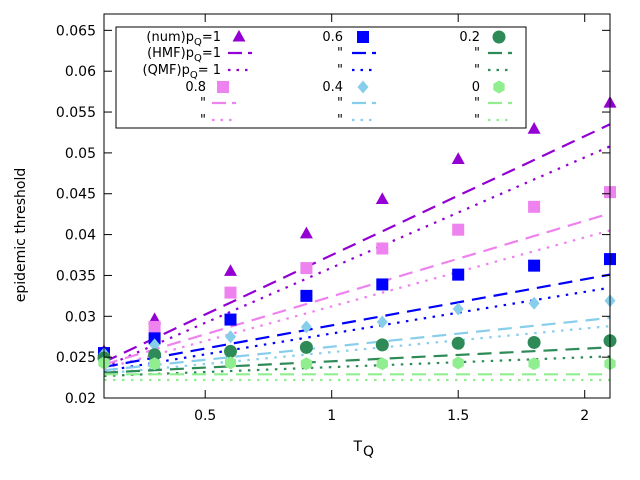 This screenshot has width=640, height=480. Describe the element at coordinates (183, 39) in the screenshot. I see `legend-label-num: (num)pQ=1` at that location.